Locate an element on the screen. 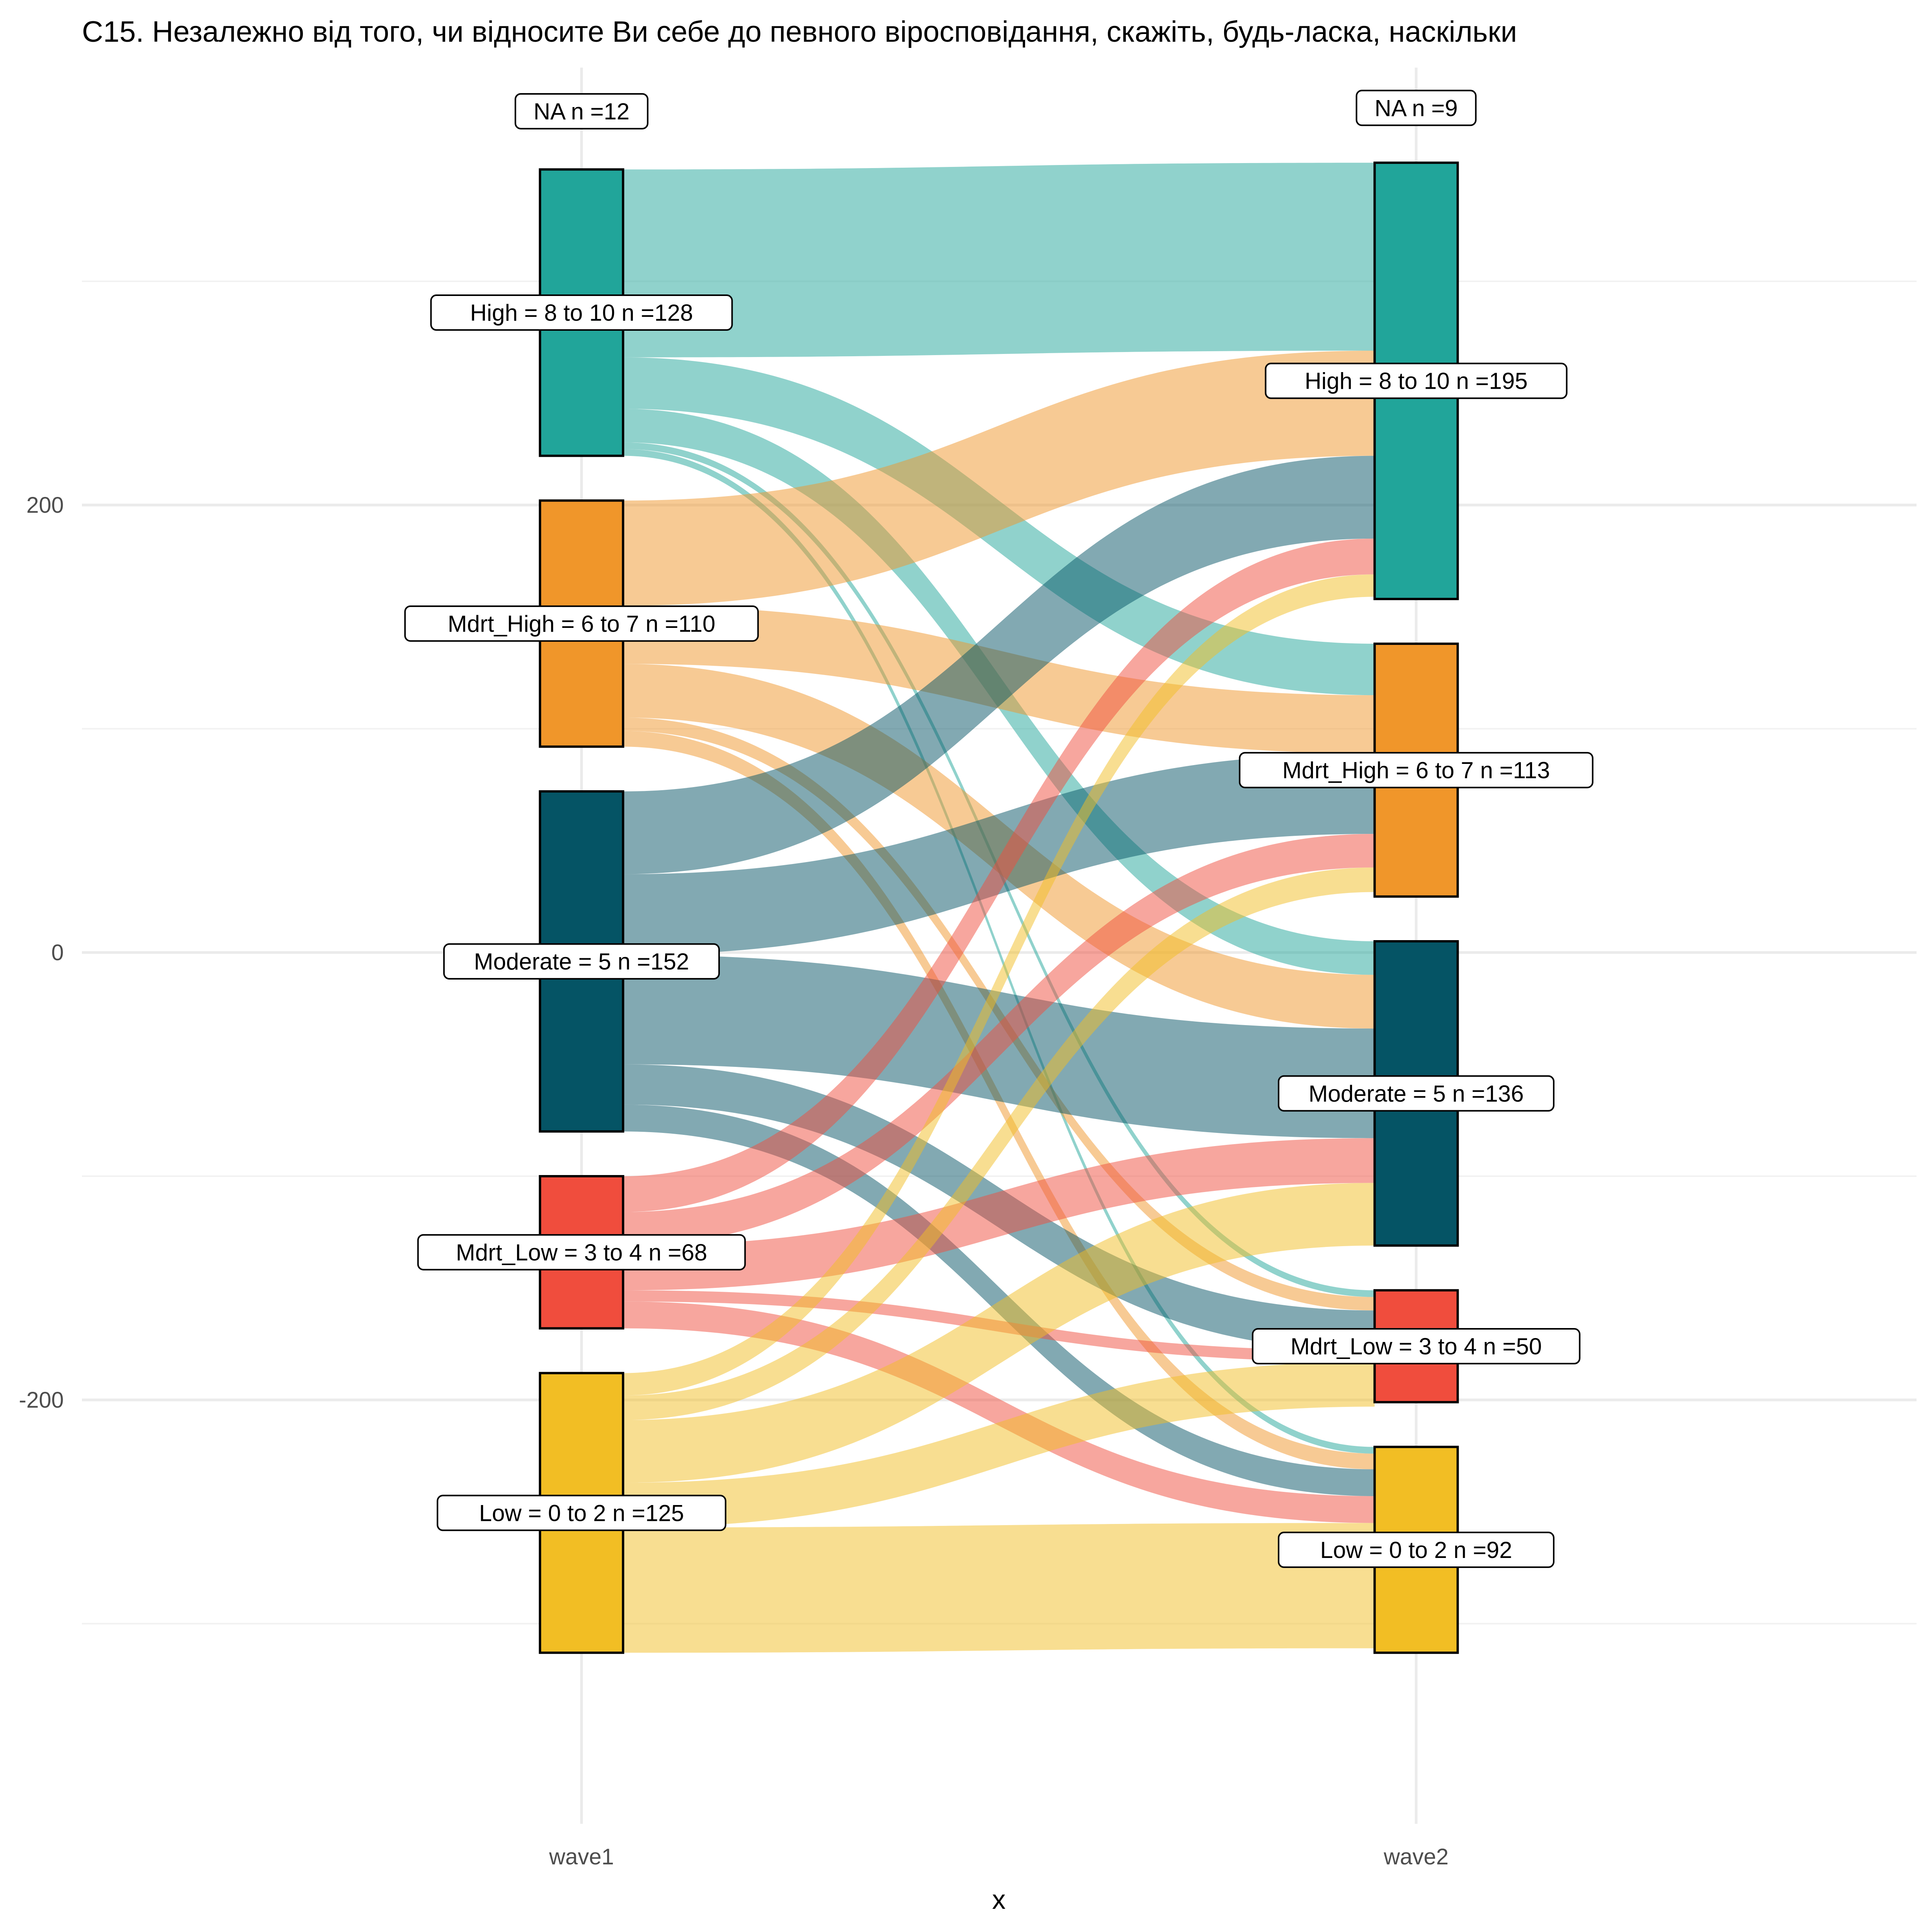  node-label-wave1-moderate-5: Moderate = 5 n =152 is located at coordinates (581, 962).